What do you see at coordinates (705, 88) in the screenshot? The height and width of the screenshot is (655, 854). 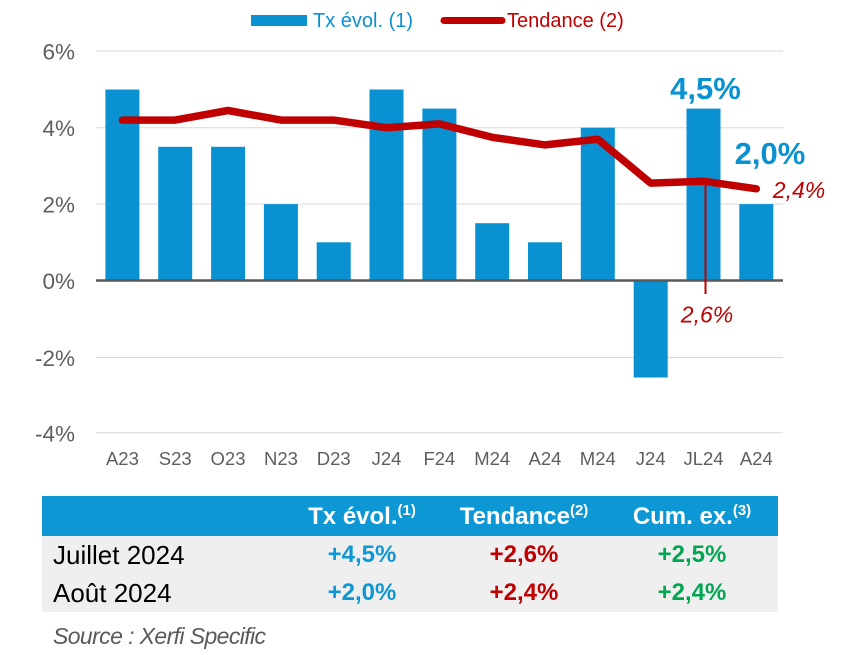 I see `svg-text: 4,5%` at bounding box center [705, 88].